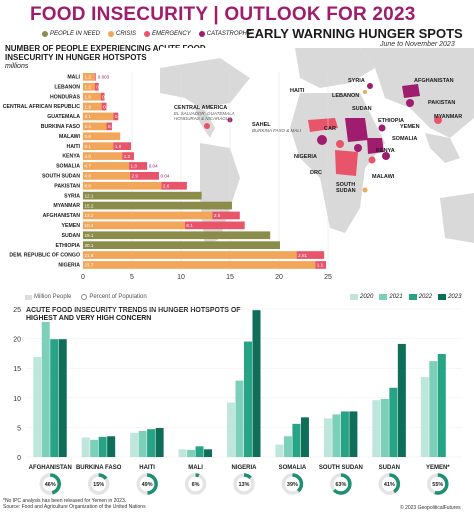 The width and height of the screenshot is (474, 515). What do you see at coordinates (98, 485) in the screenshot?
I see `percent-label-burkina-faso: 15%` at bounding box center [98, 485].